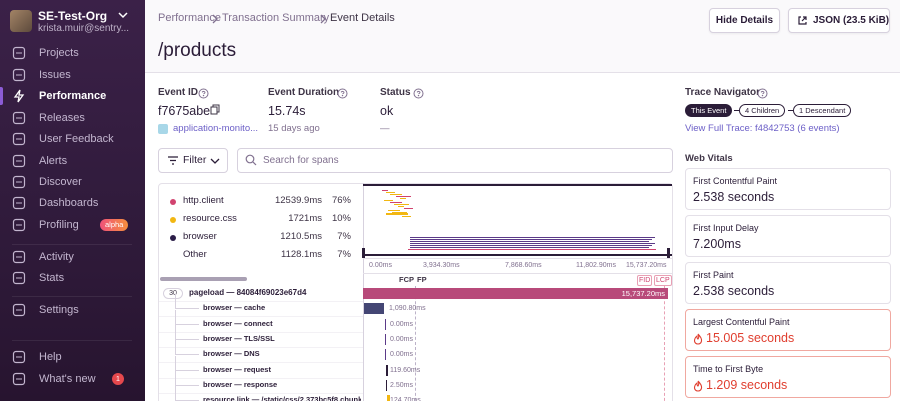  I want to click on span-duration: 124.70ms, so click(405, 399).